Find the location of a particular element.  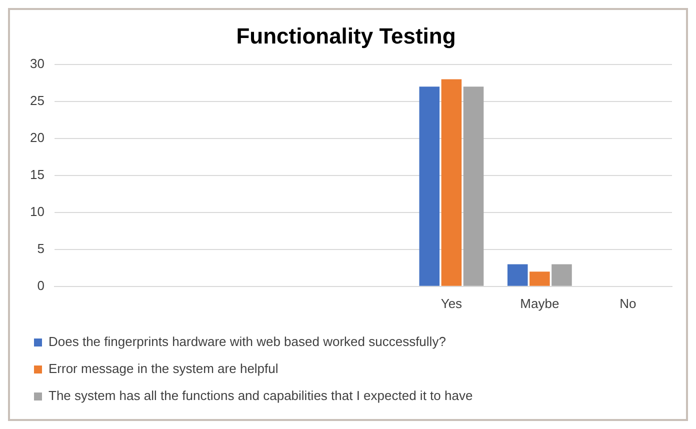

y-tick-label: 0 is located at coordinates (40, 285).